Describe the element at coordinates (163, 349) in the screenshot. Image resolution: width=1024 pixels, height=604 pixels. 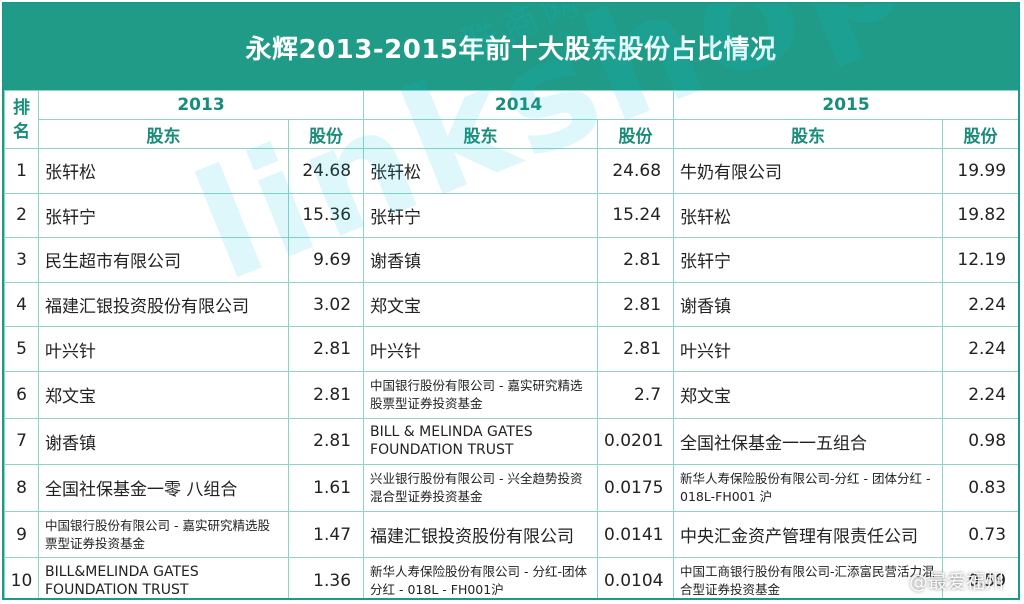
I see `shareholder-cell-2013: 叶兴针` at that location.